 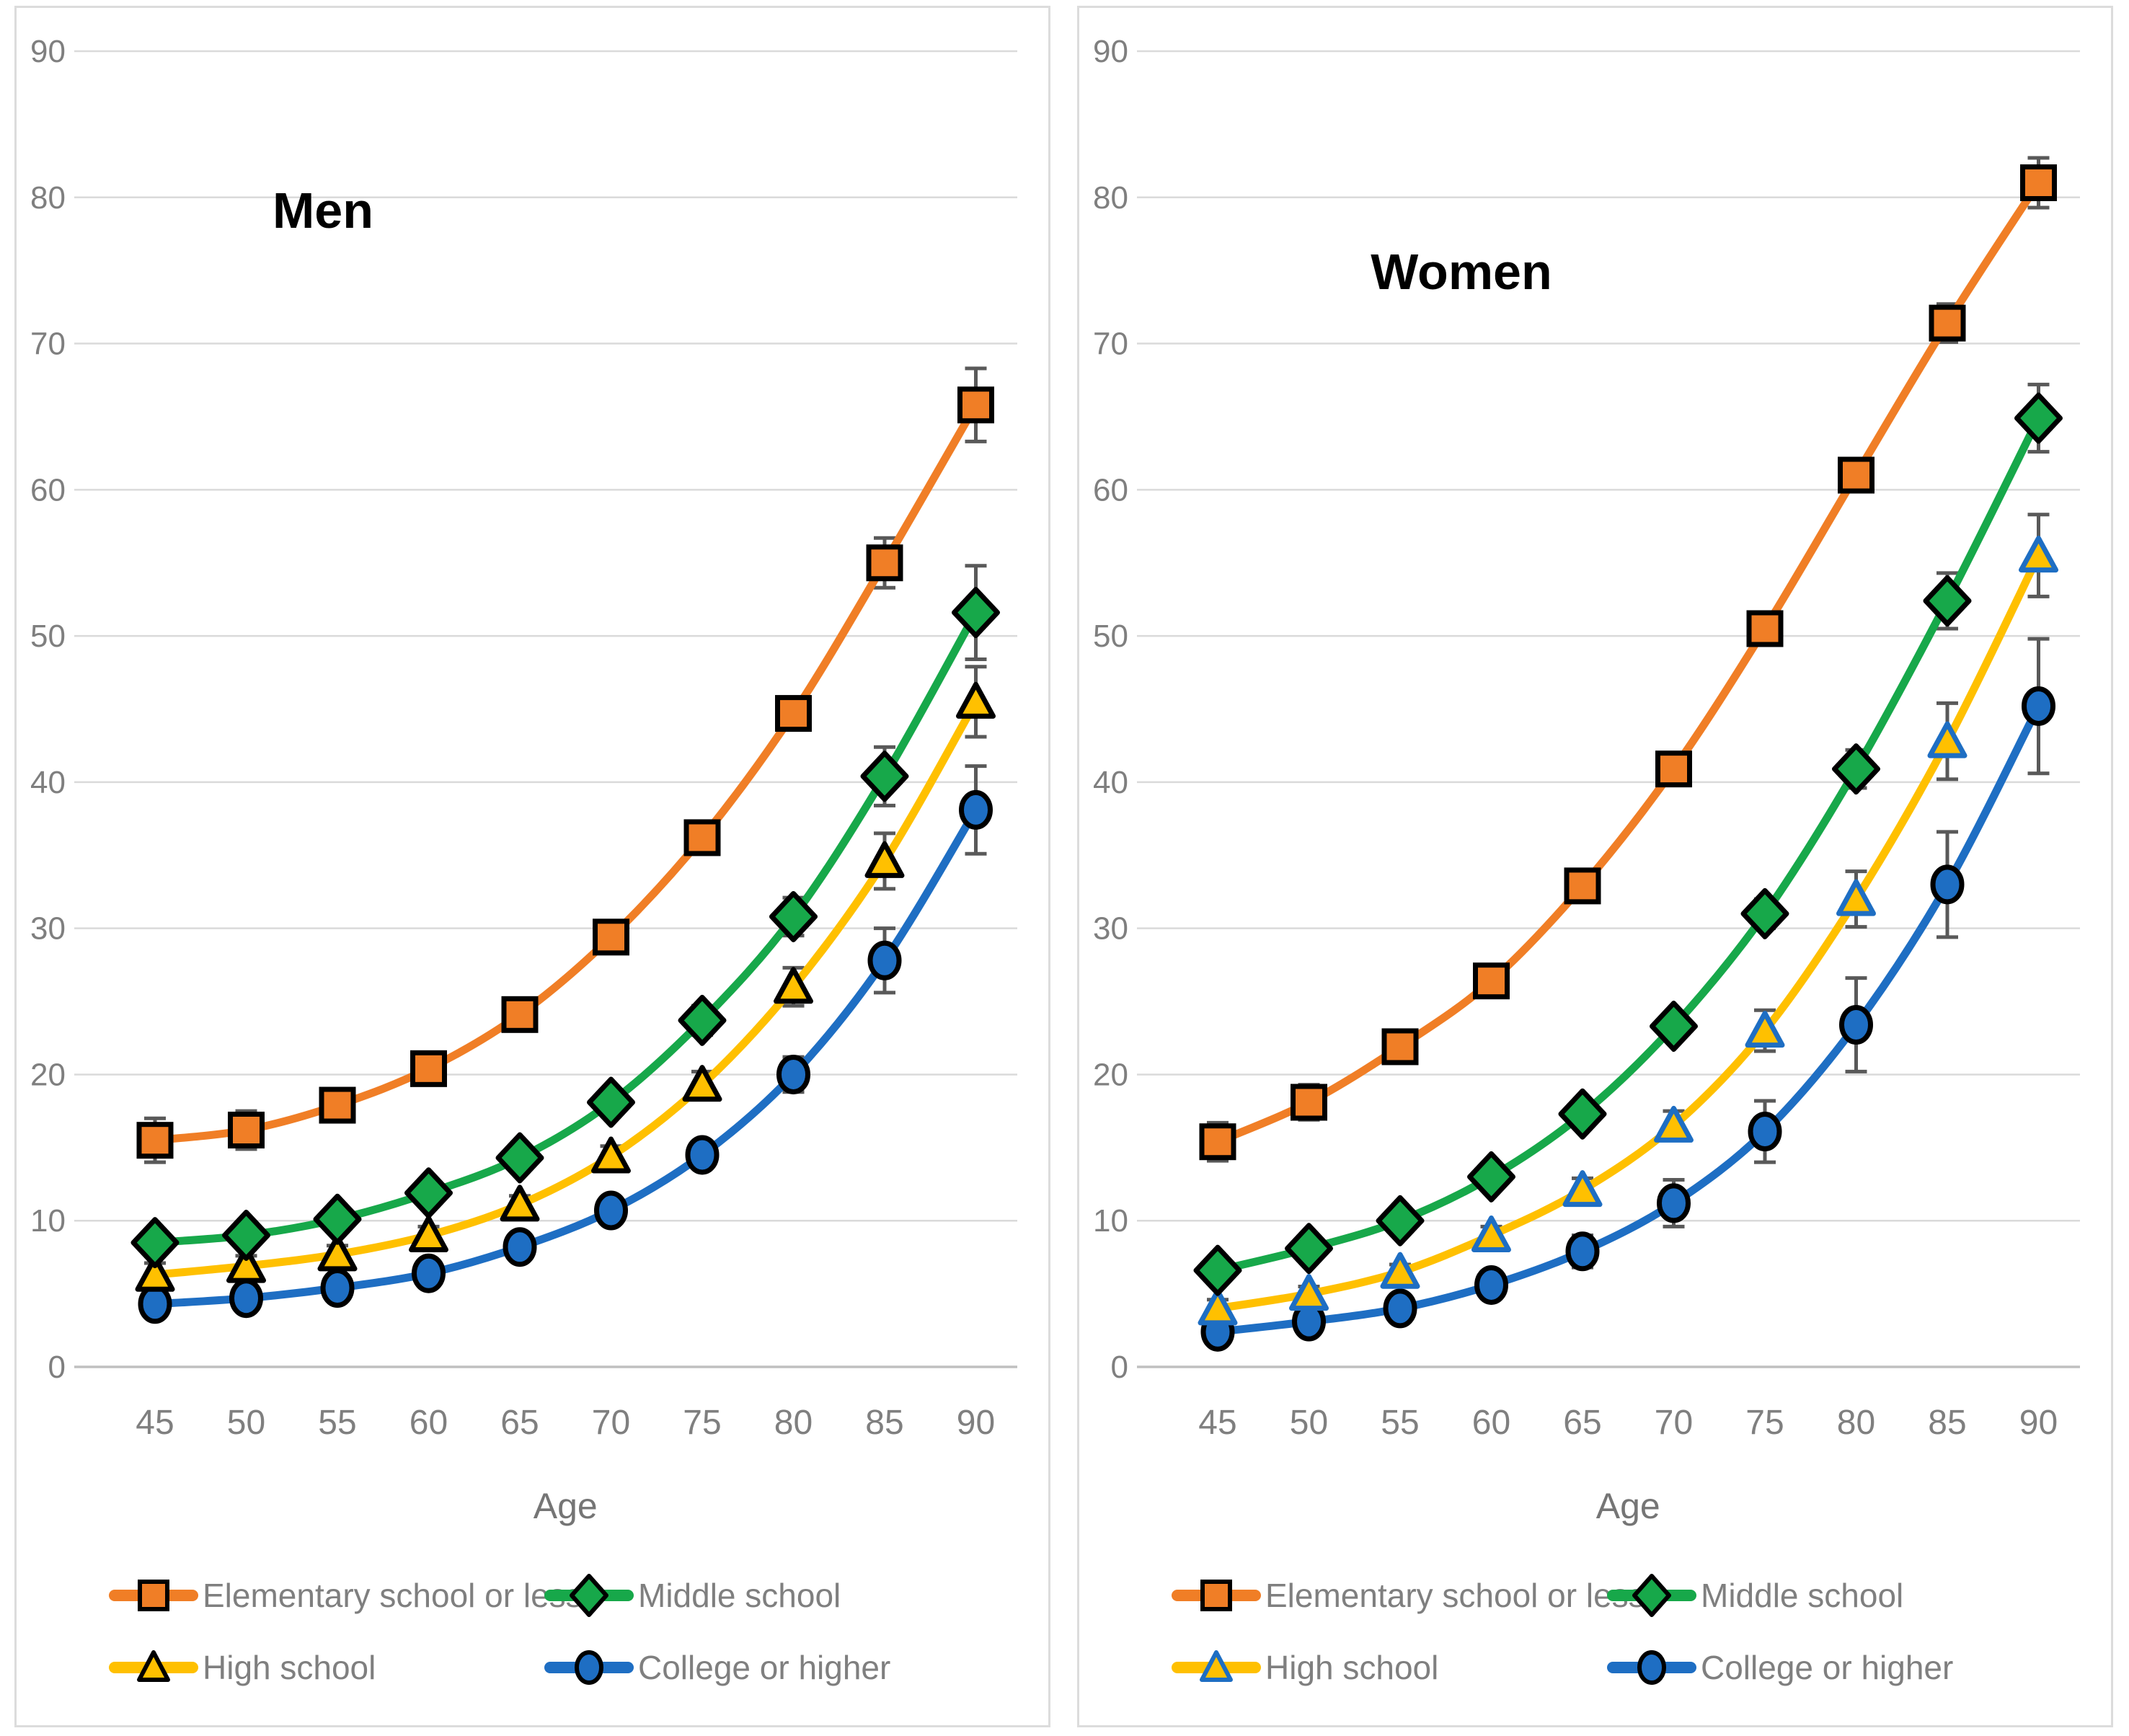 I want to click on legend-label: High school, so click(x=1351, y=1667).